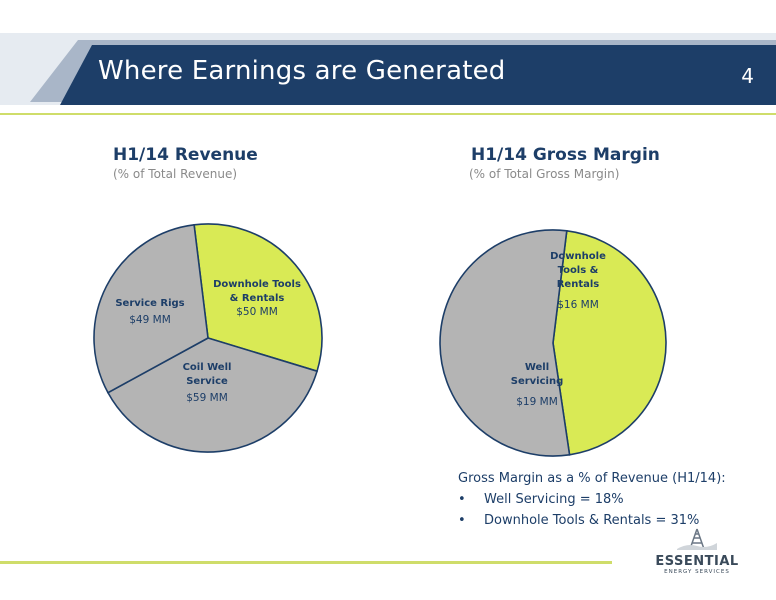  What do you see at coordinates (578, 270) in the screenshot?
I see `slice-label-1-0: Downhole Tools & Rentals` at bounding box center [578, 270].